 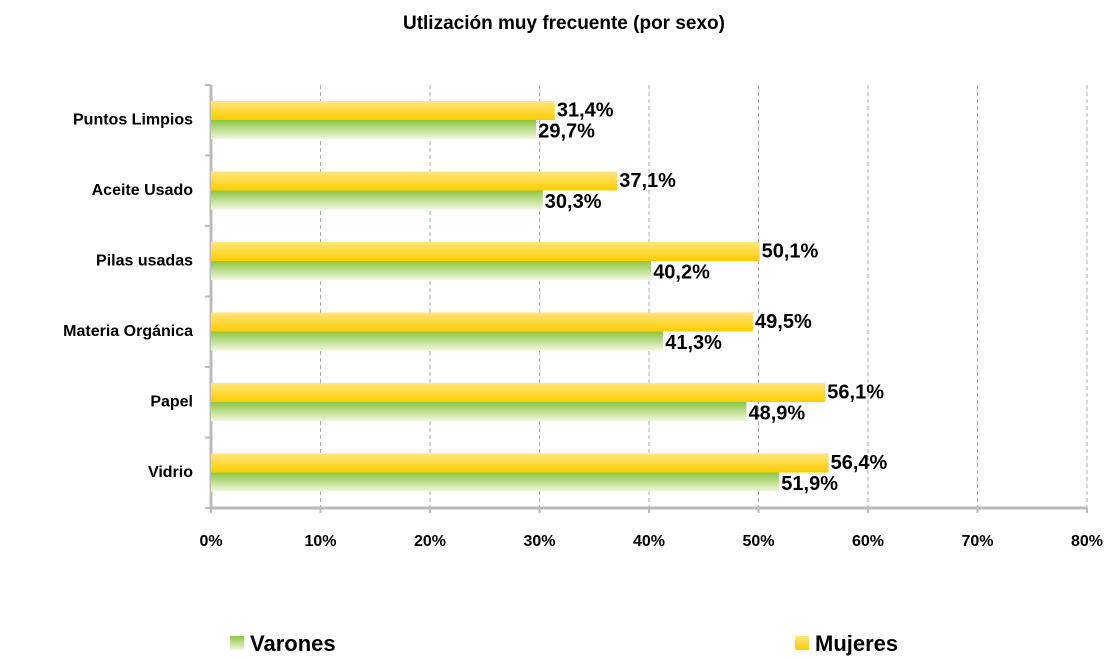 What do you see at coordinates (170, 472) in the screenshot?
I see `y-tick-label: Vidrio` at bounding box center [170, 472].